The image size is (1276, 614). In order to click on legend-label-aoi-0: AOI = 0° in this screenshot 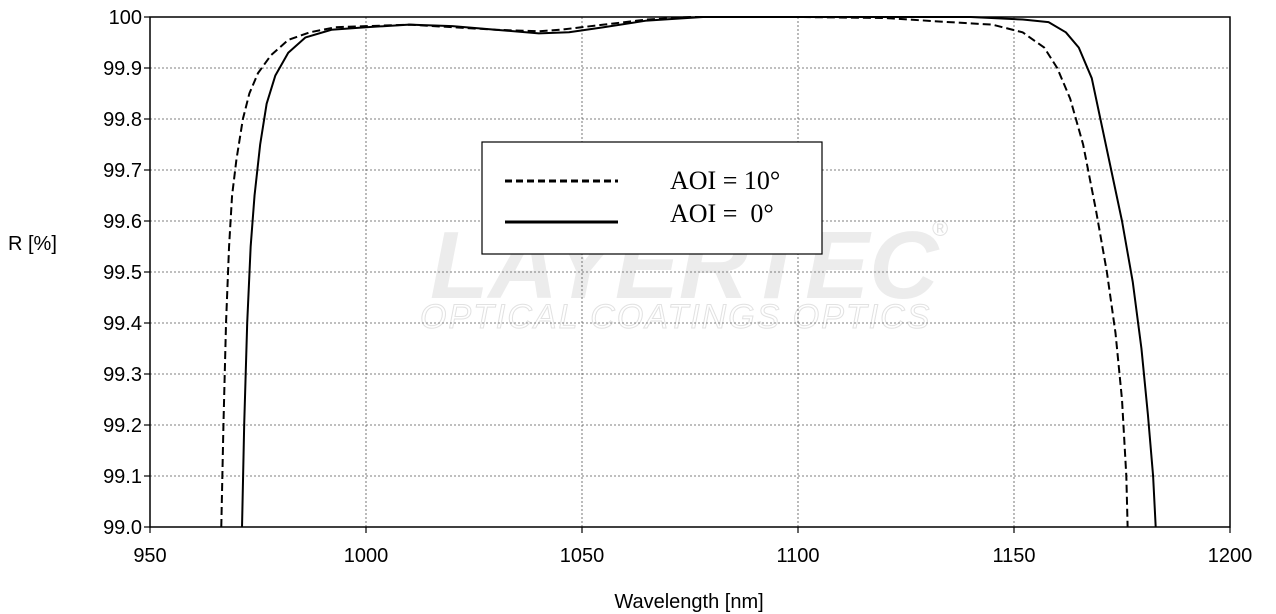, I will do `click(722, 213)`.